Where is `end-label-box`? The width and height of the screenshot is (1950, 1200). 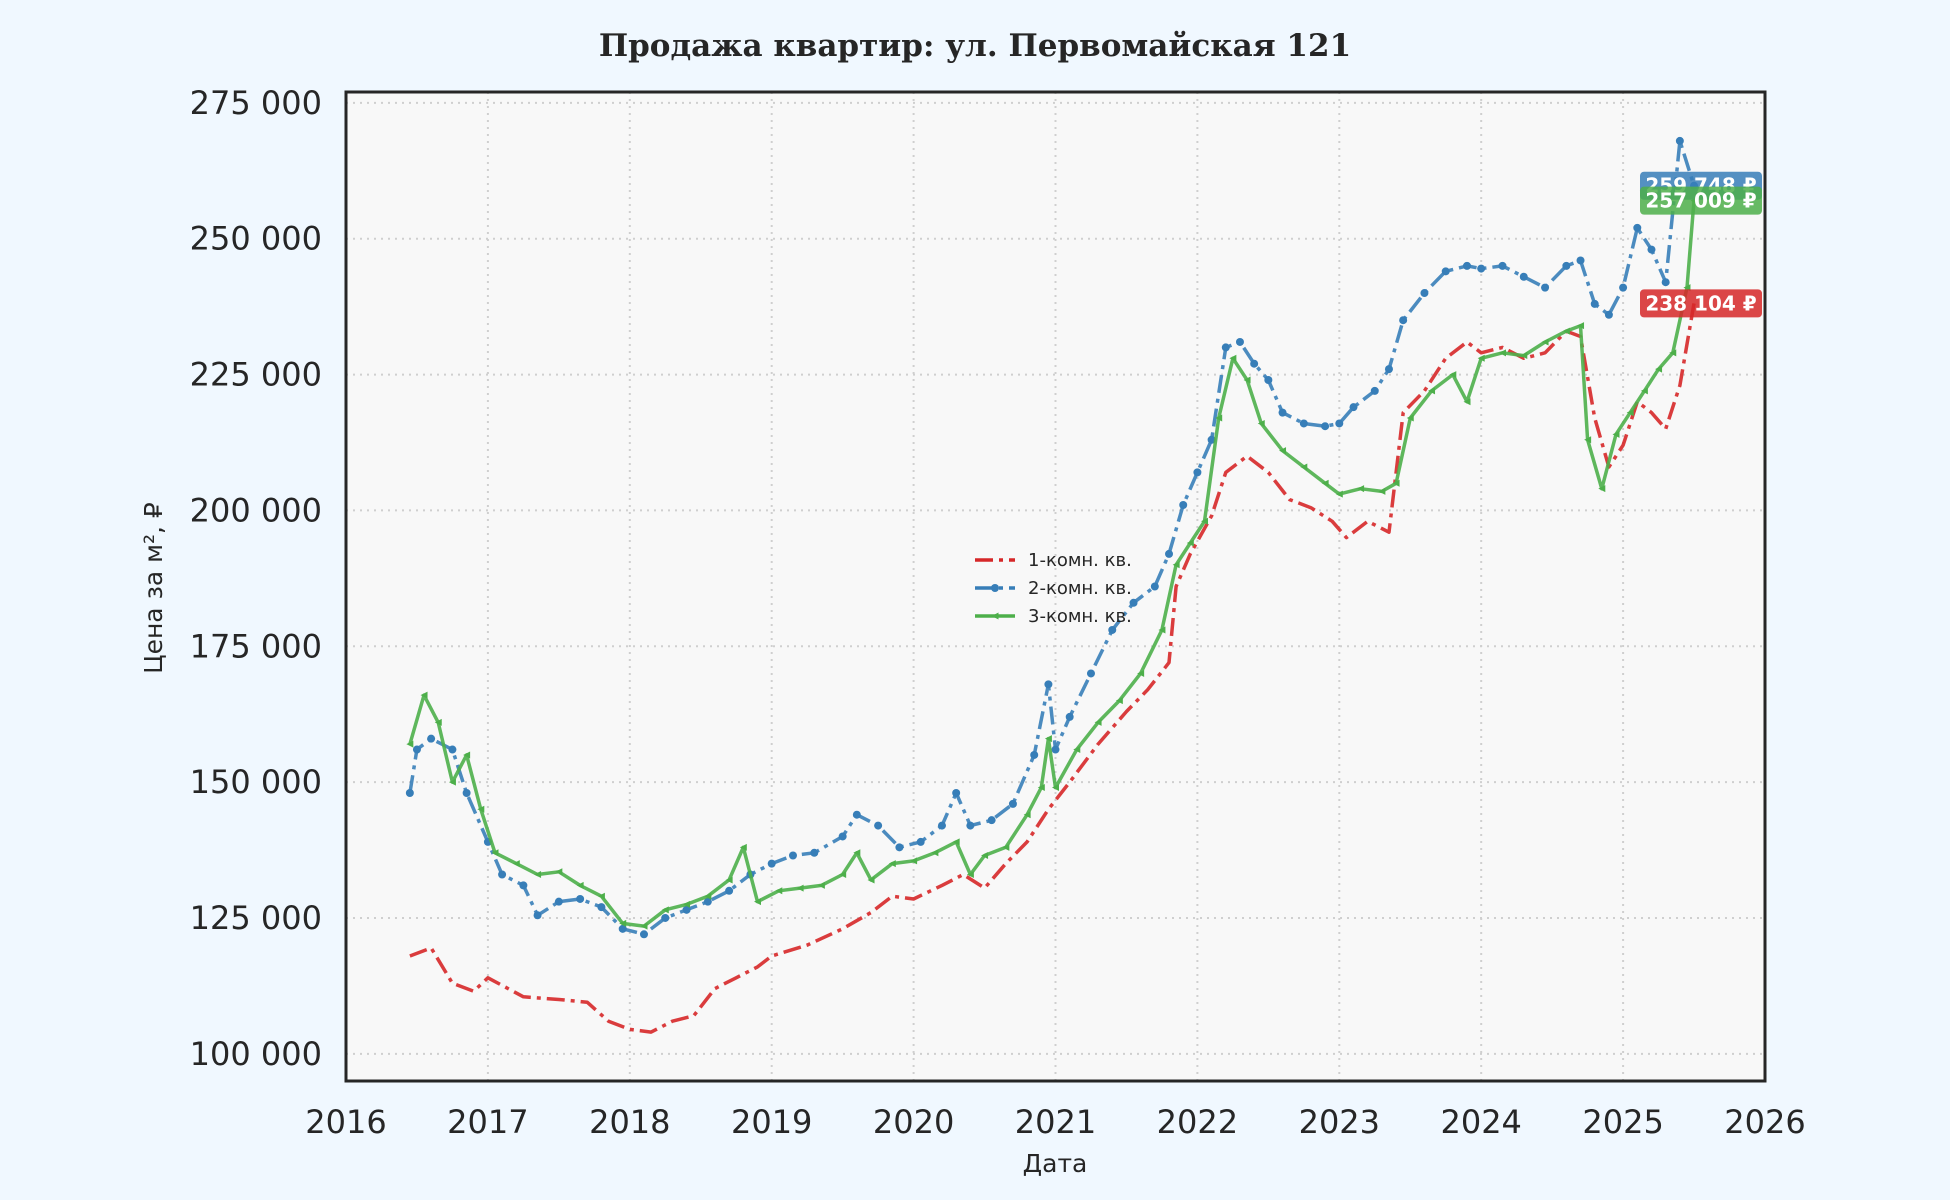
end-label-box is located at coordinates (1701, 303).